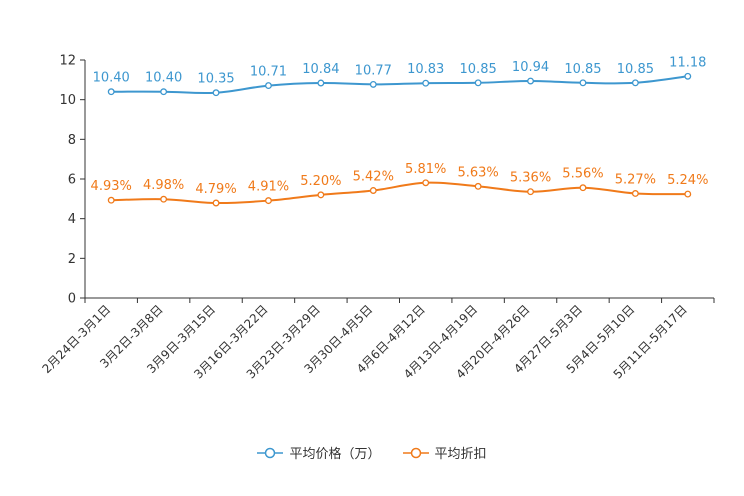 The image size is (744, 496). I want to click on legend-discount-marker-icon, so click(415, 452).